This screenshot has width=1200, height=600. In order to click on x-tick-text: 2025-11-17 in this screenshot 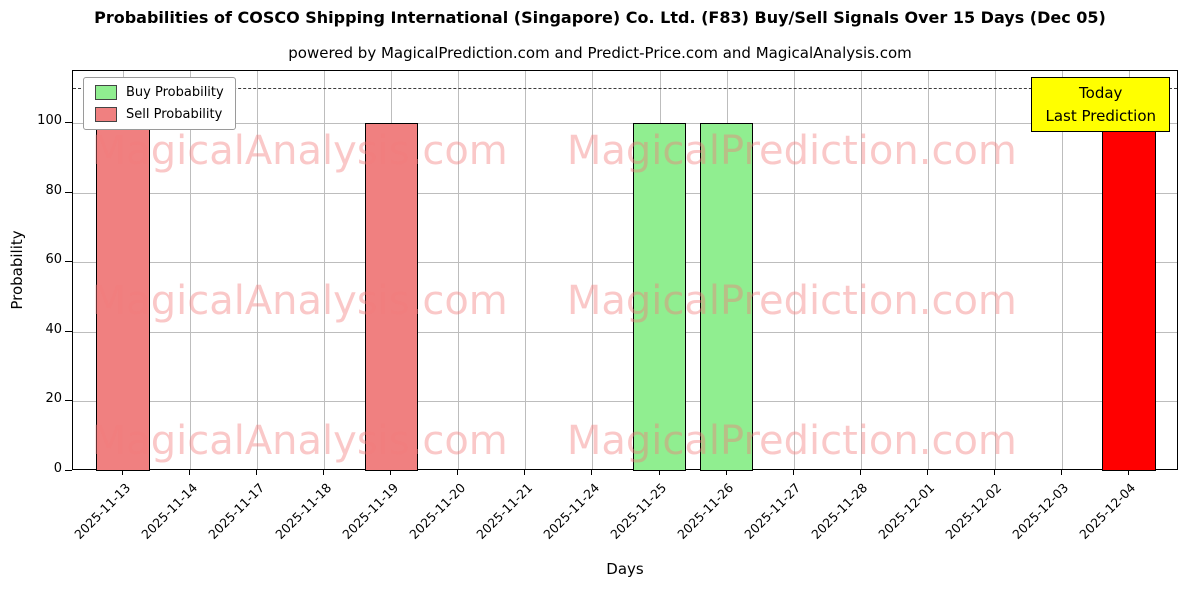, I will do `click(235, 511)`.